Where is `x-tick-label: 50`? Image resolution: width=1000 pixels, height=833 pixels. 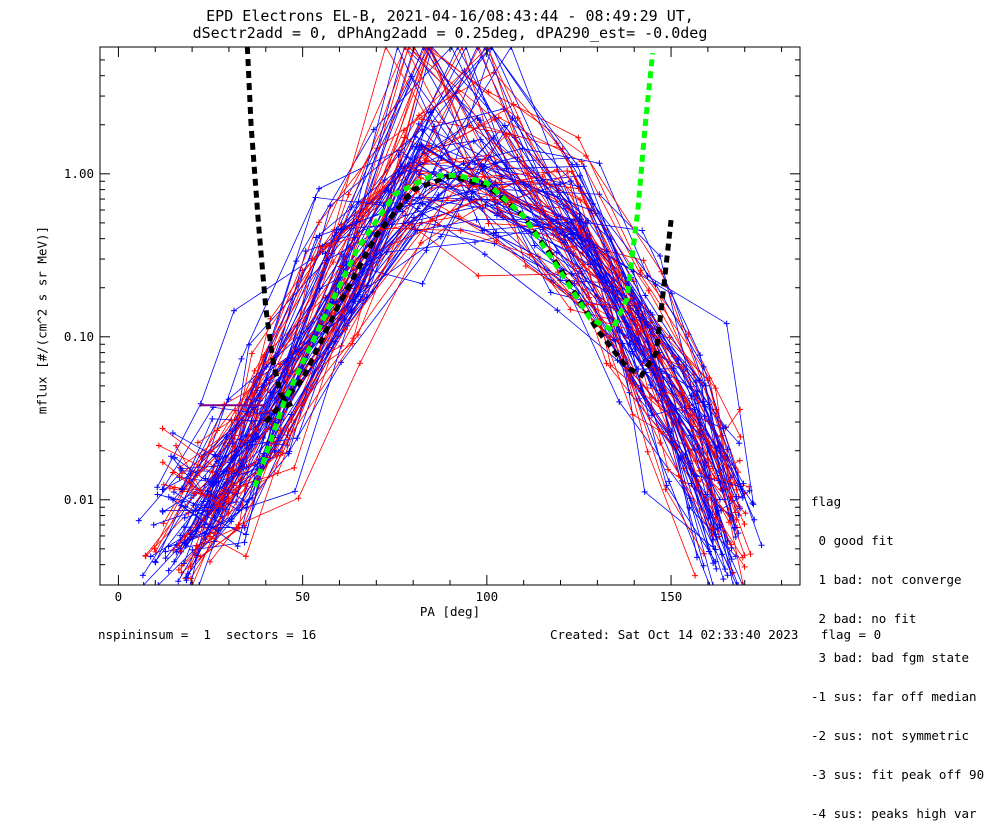 x-tick-label: 50 is located at coordinates (302, 596).